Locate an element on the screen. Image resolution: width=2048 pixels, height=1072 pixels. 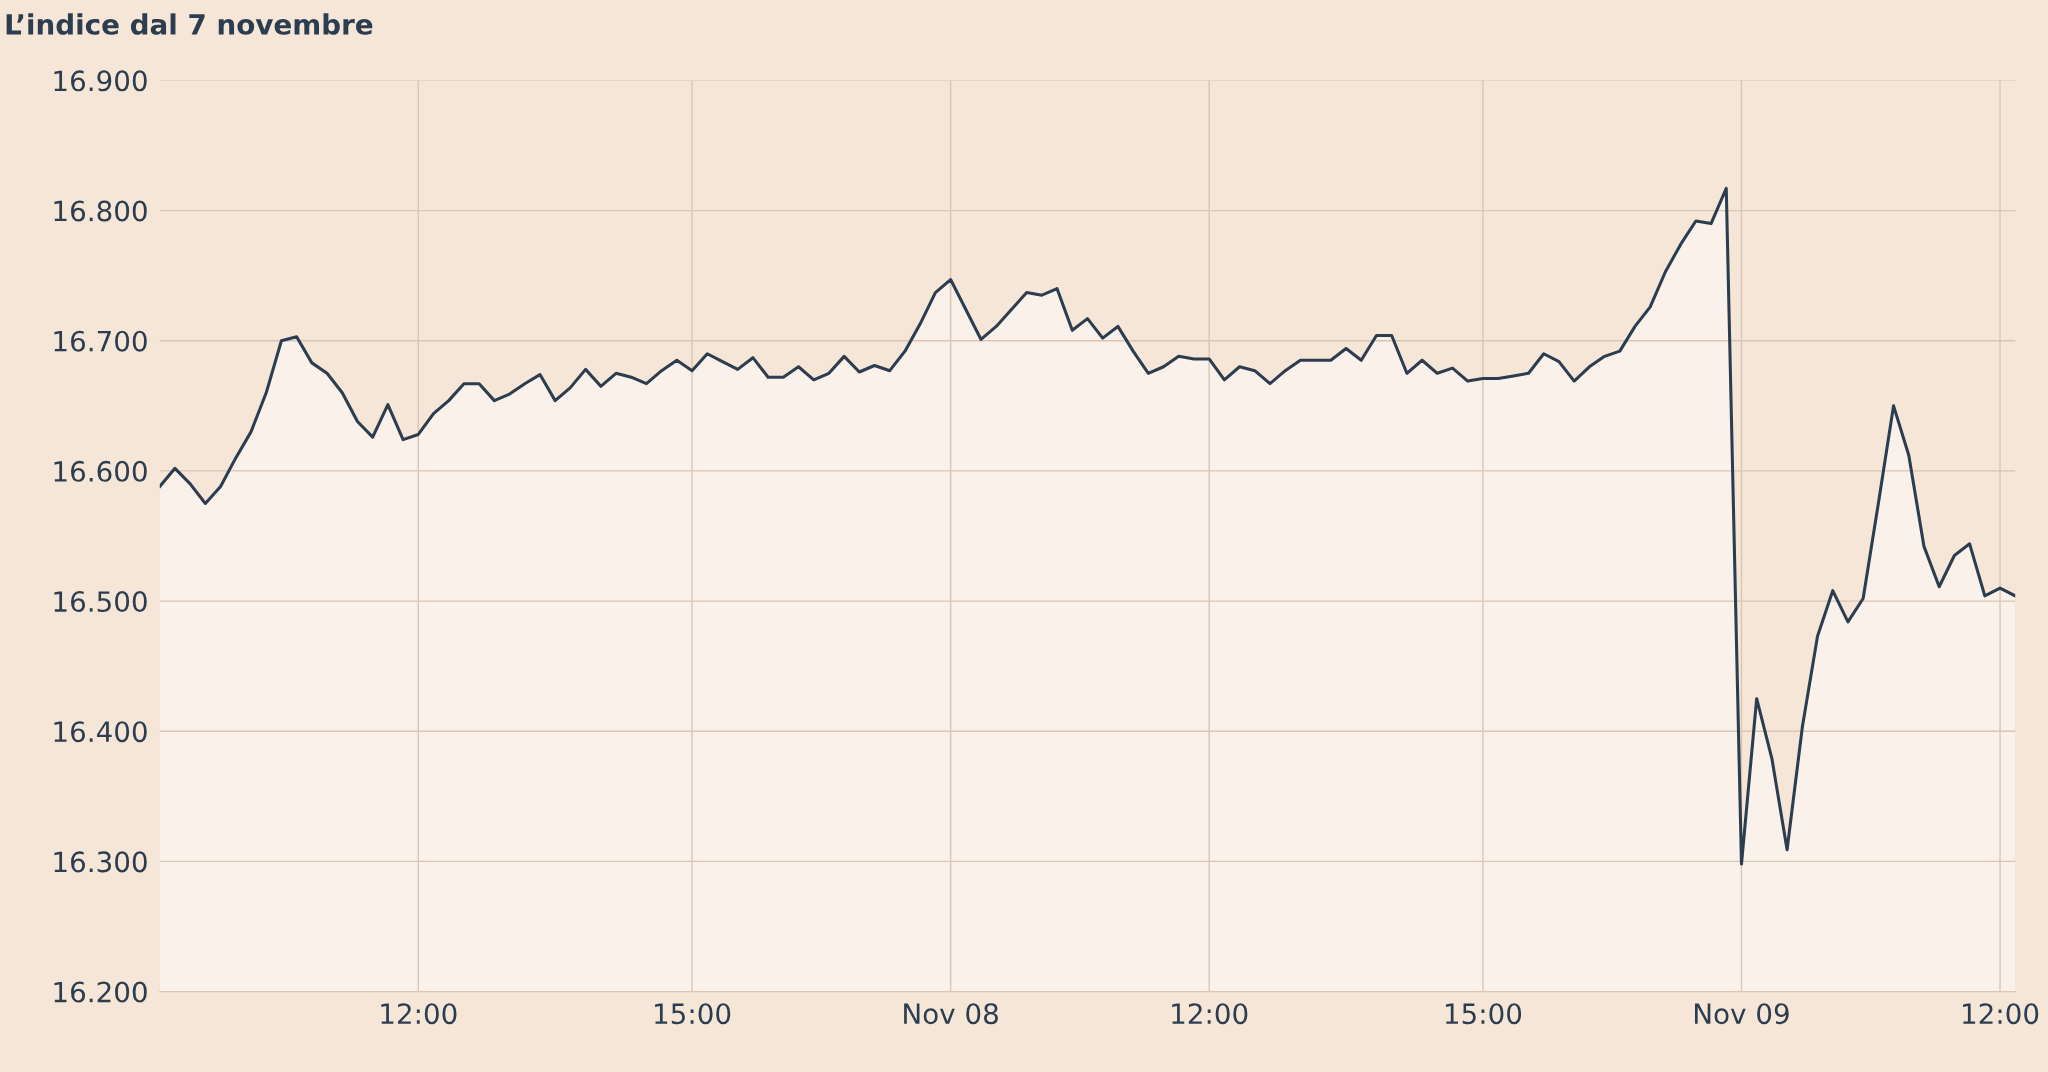
y-tick-label: 16.700 is located at coordinates (100, 341).